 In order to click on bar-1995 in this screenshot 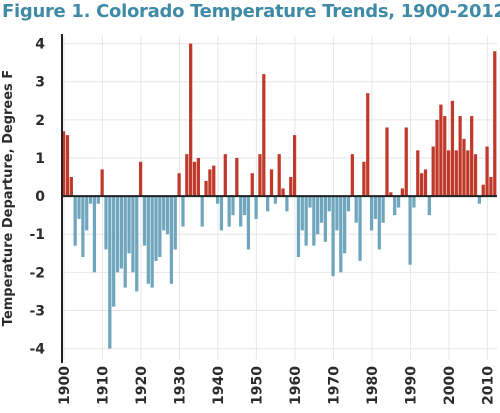, I will do `click(429, 206)`.